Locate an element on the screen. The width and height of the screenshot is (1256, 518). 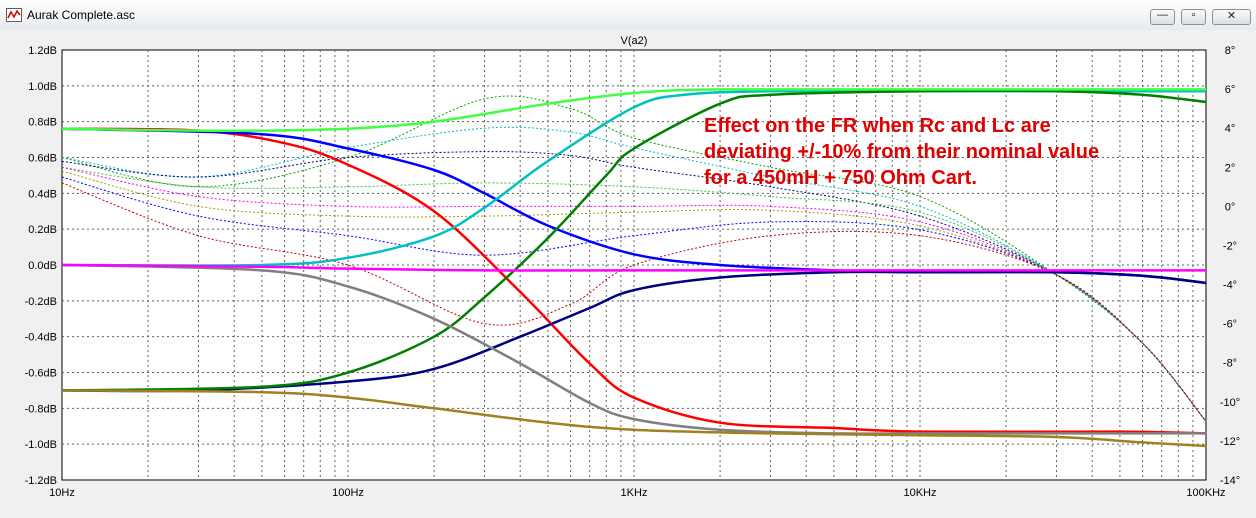
minimize-icon: — is located at coordinates (1162, 15).